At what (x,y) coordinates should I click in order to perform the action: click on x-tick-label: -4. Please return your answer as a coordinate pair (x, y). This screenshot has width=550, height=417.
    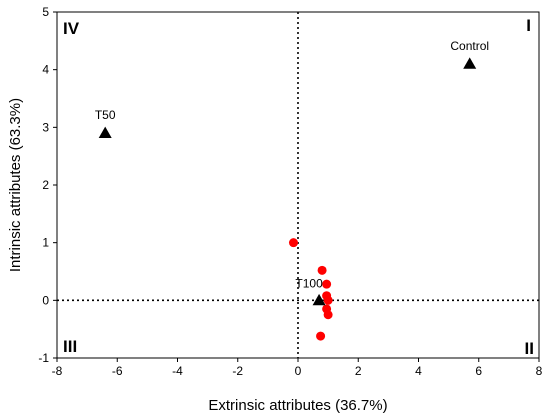
    Looking at the image, I should click on (177, 371).